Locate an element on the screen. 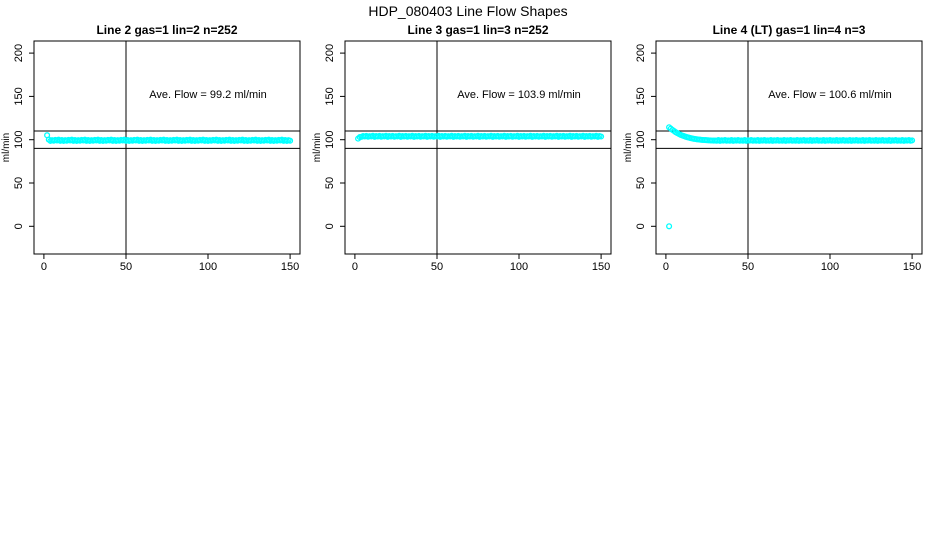 This screenshot has height=540, width=936. panel-plot-3: 0 50 100 150 0 50 100 150 200 is located at coordinates (779, 156).